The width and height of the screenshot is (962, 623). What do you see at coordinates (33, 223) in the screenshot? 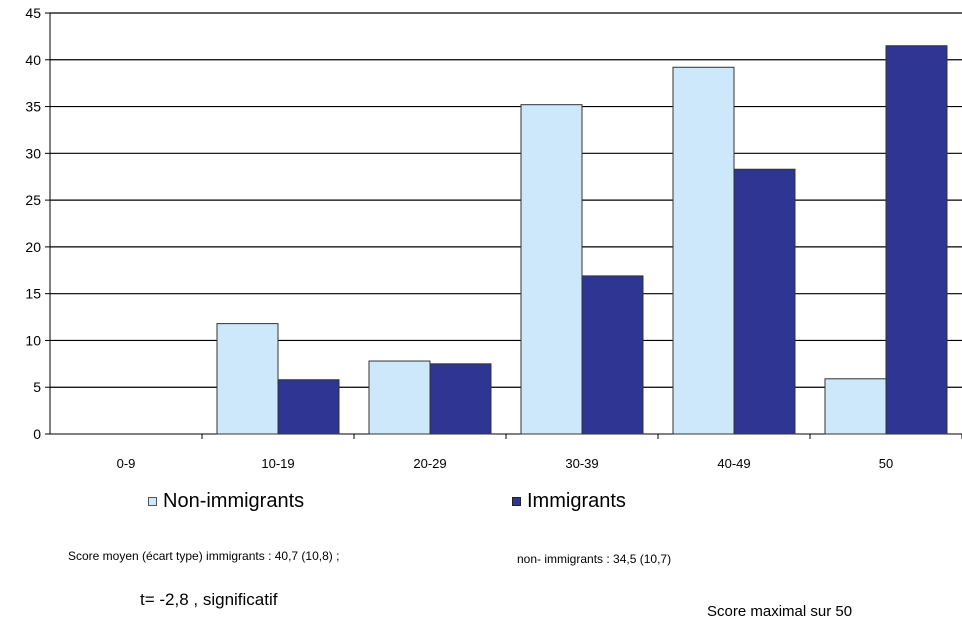
I see `y-tick-labels: 0 5 10 15 20 25 30 35 40 45` at bounding box center [33, 223].